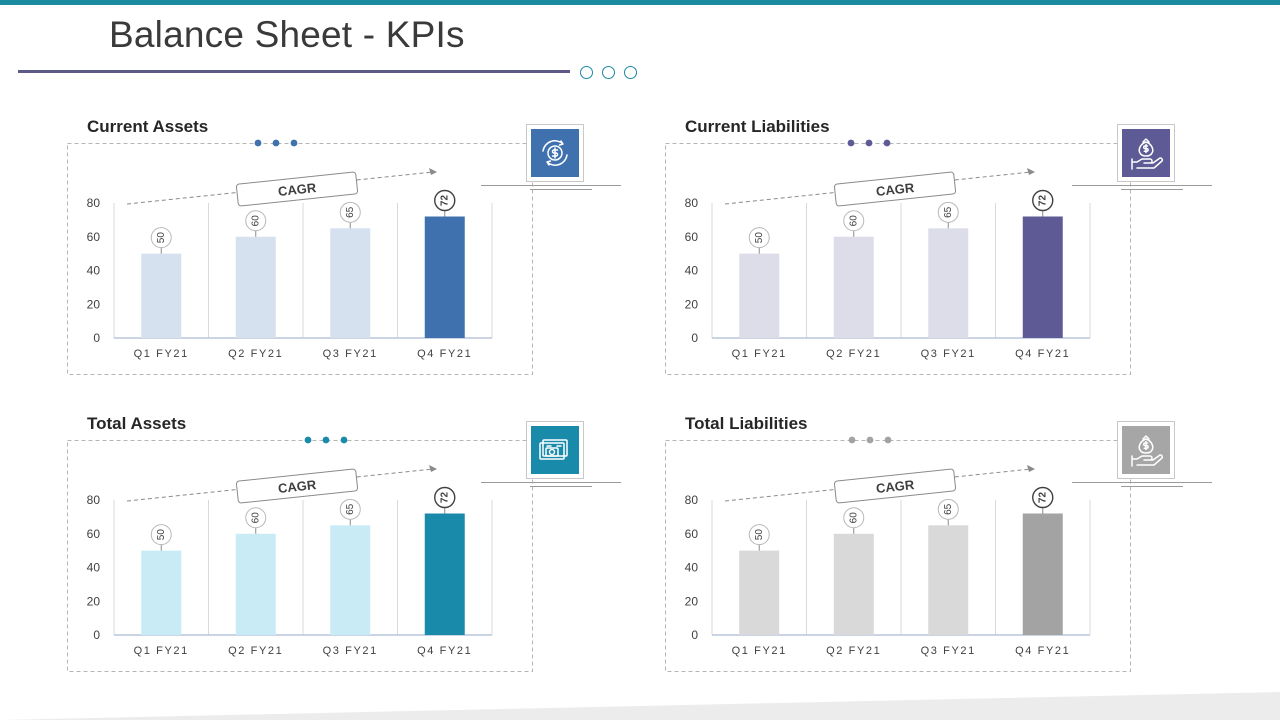 This screenshot has height=720, width=1280. Describe the element at coordinates (294, 71) in the screenshot. I see `title-rule` at that location.